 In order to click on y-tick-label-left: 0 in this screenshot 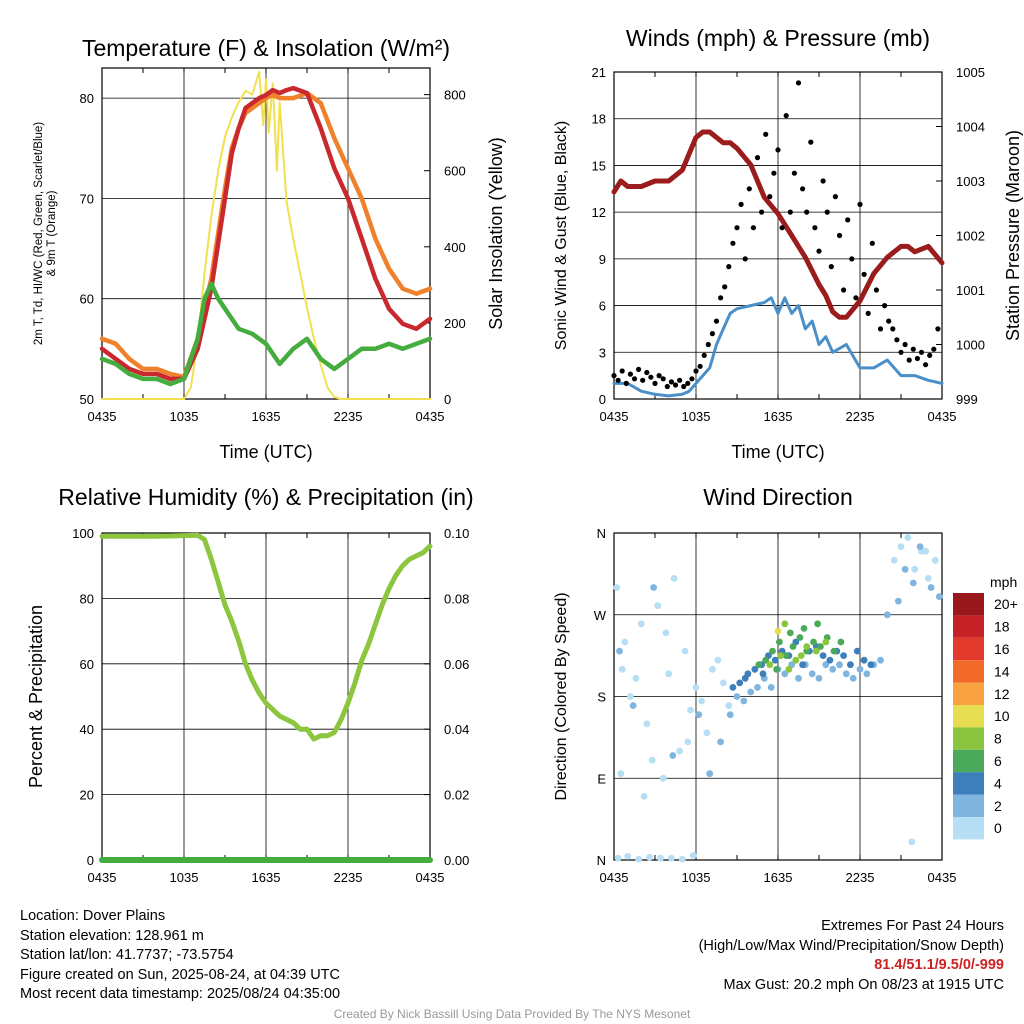, I will do `click(90, 860)`.